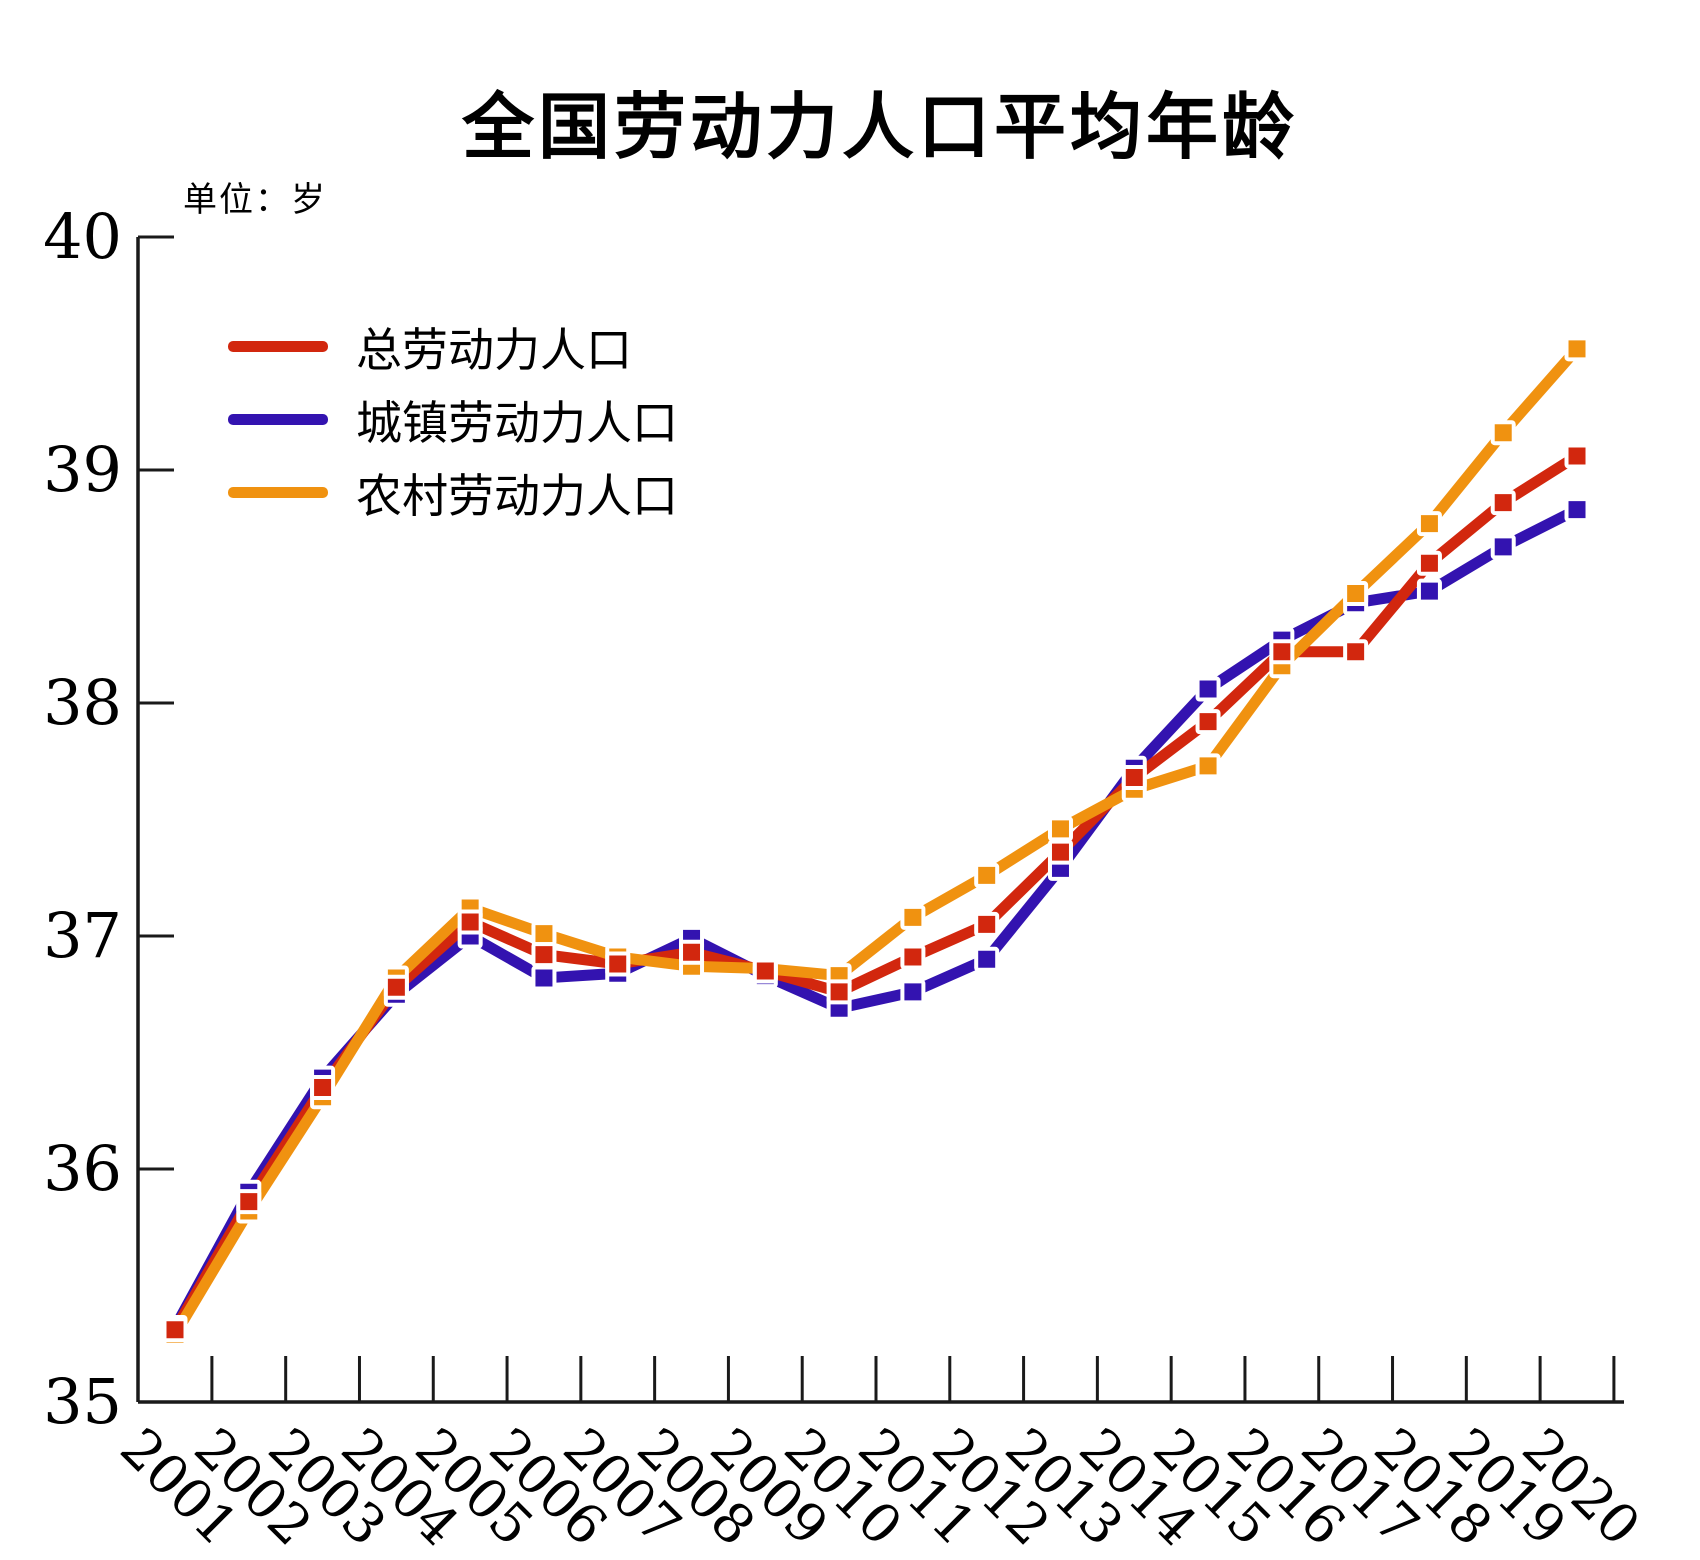 The height and width of the screenshot is (1560, 1700). I want to click on y-tick-label: 36, so click(82, 1168).